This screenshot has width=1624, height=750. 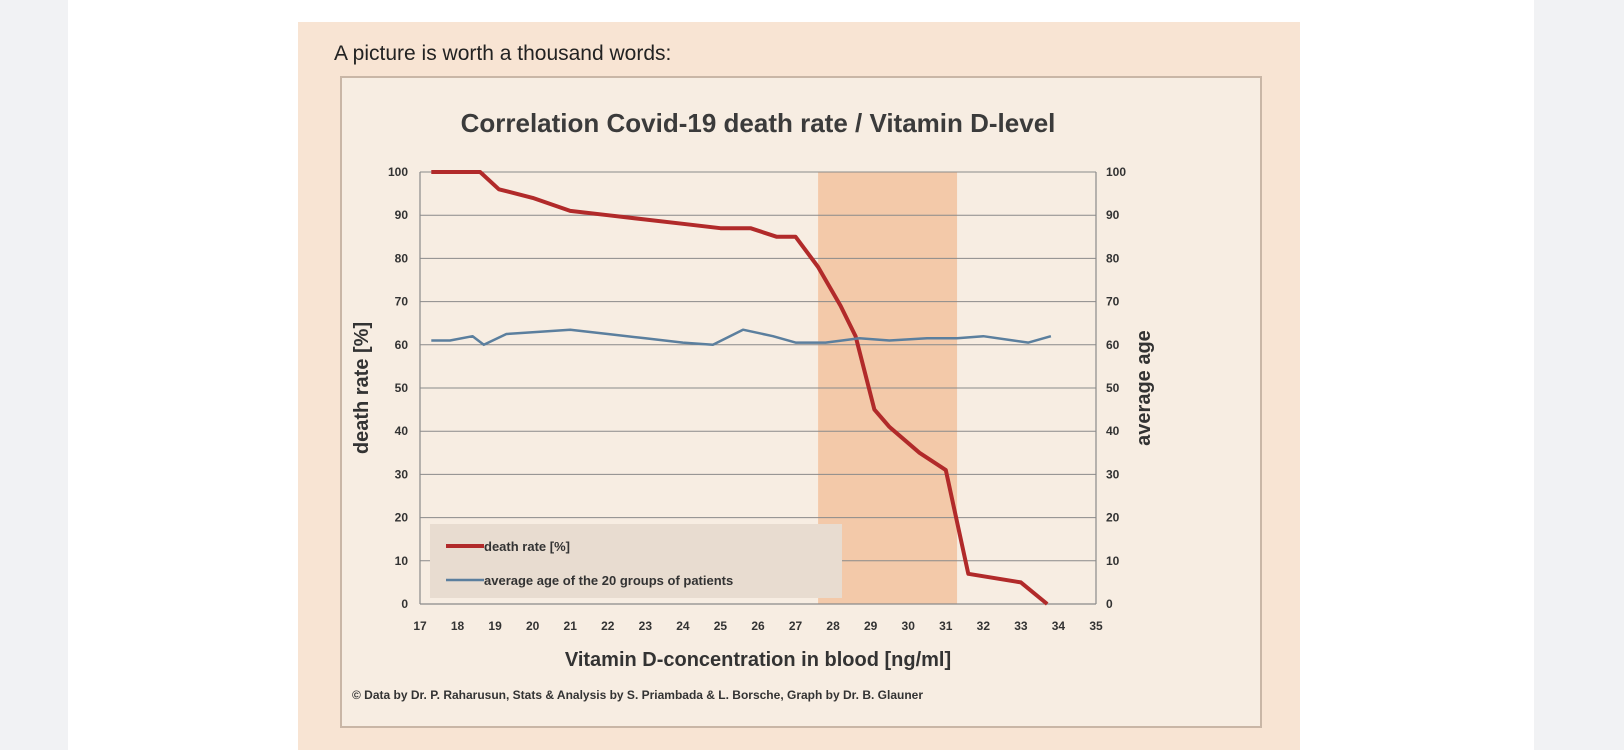 I want to click on x-tick-label: 29, so click(x=871, y=626).